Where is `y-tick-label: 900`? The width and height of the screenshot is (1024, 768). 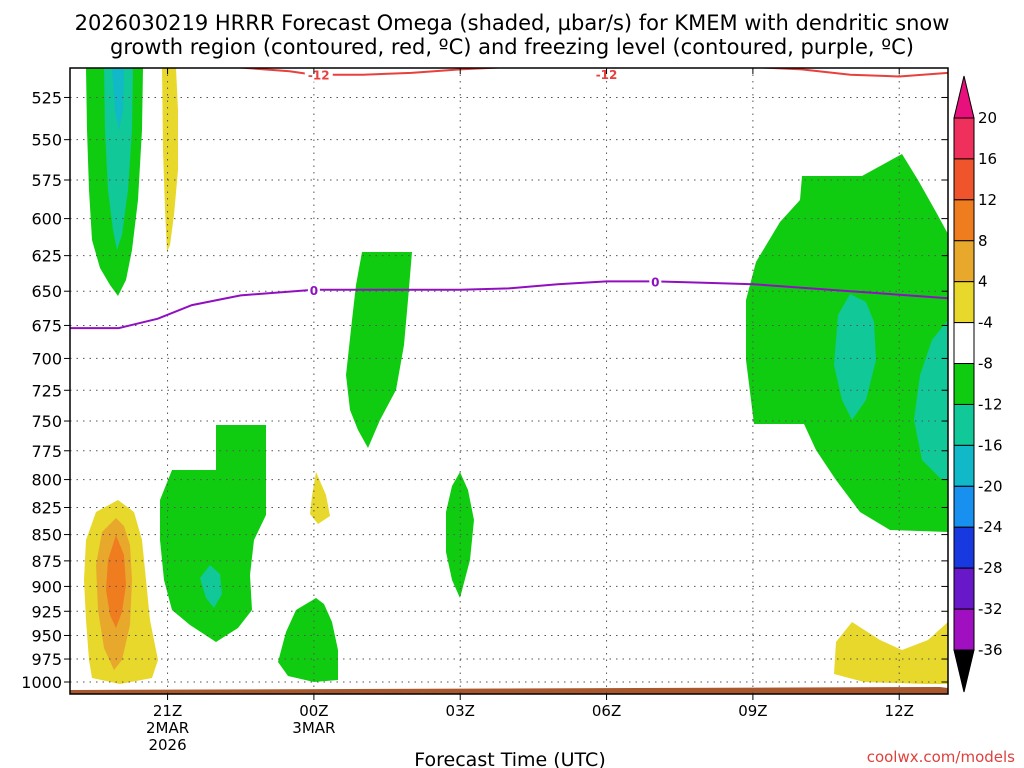 y-tick-label: 900 is located at coordinates (46, 586).